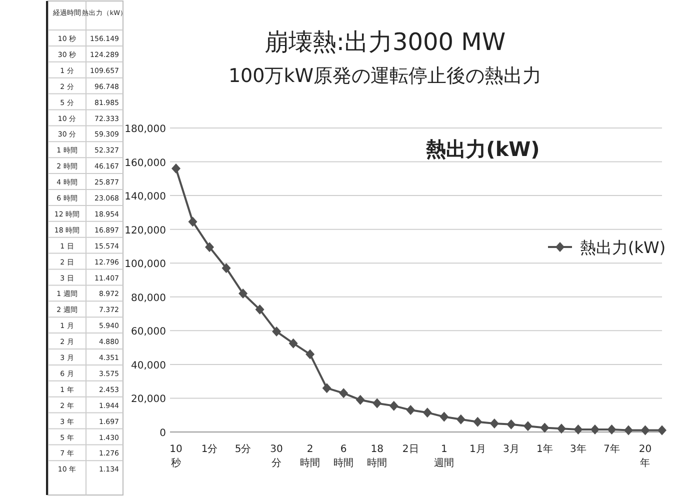  I want to click on x-tick-label: 1分, so click(209, 449).